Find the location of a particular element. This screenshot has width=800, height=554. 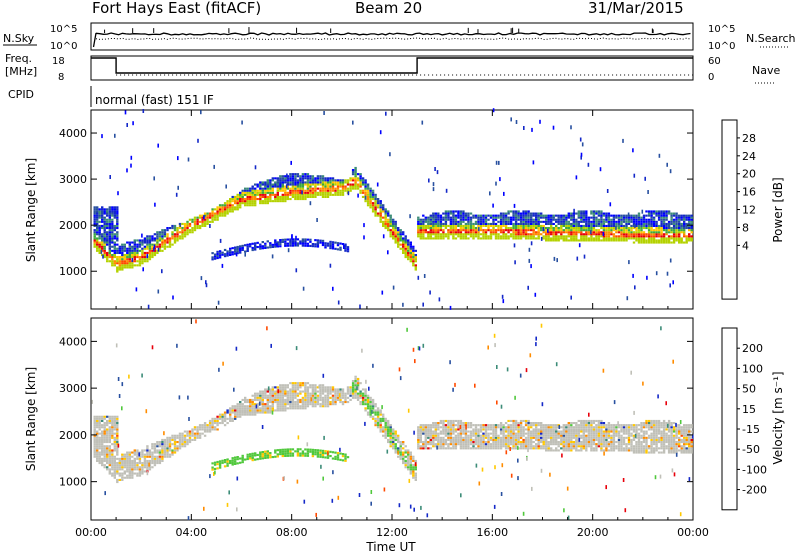

colorbar-tick-label: 4 is located at coordinates (745, 245).